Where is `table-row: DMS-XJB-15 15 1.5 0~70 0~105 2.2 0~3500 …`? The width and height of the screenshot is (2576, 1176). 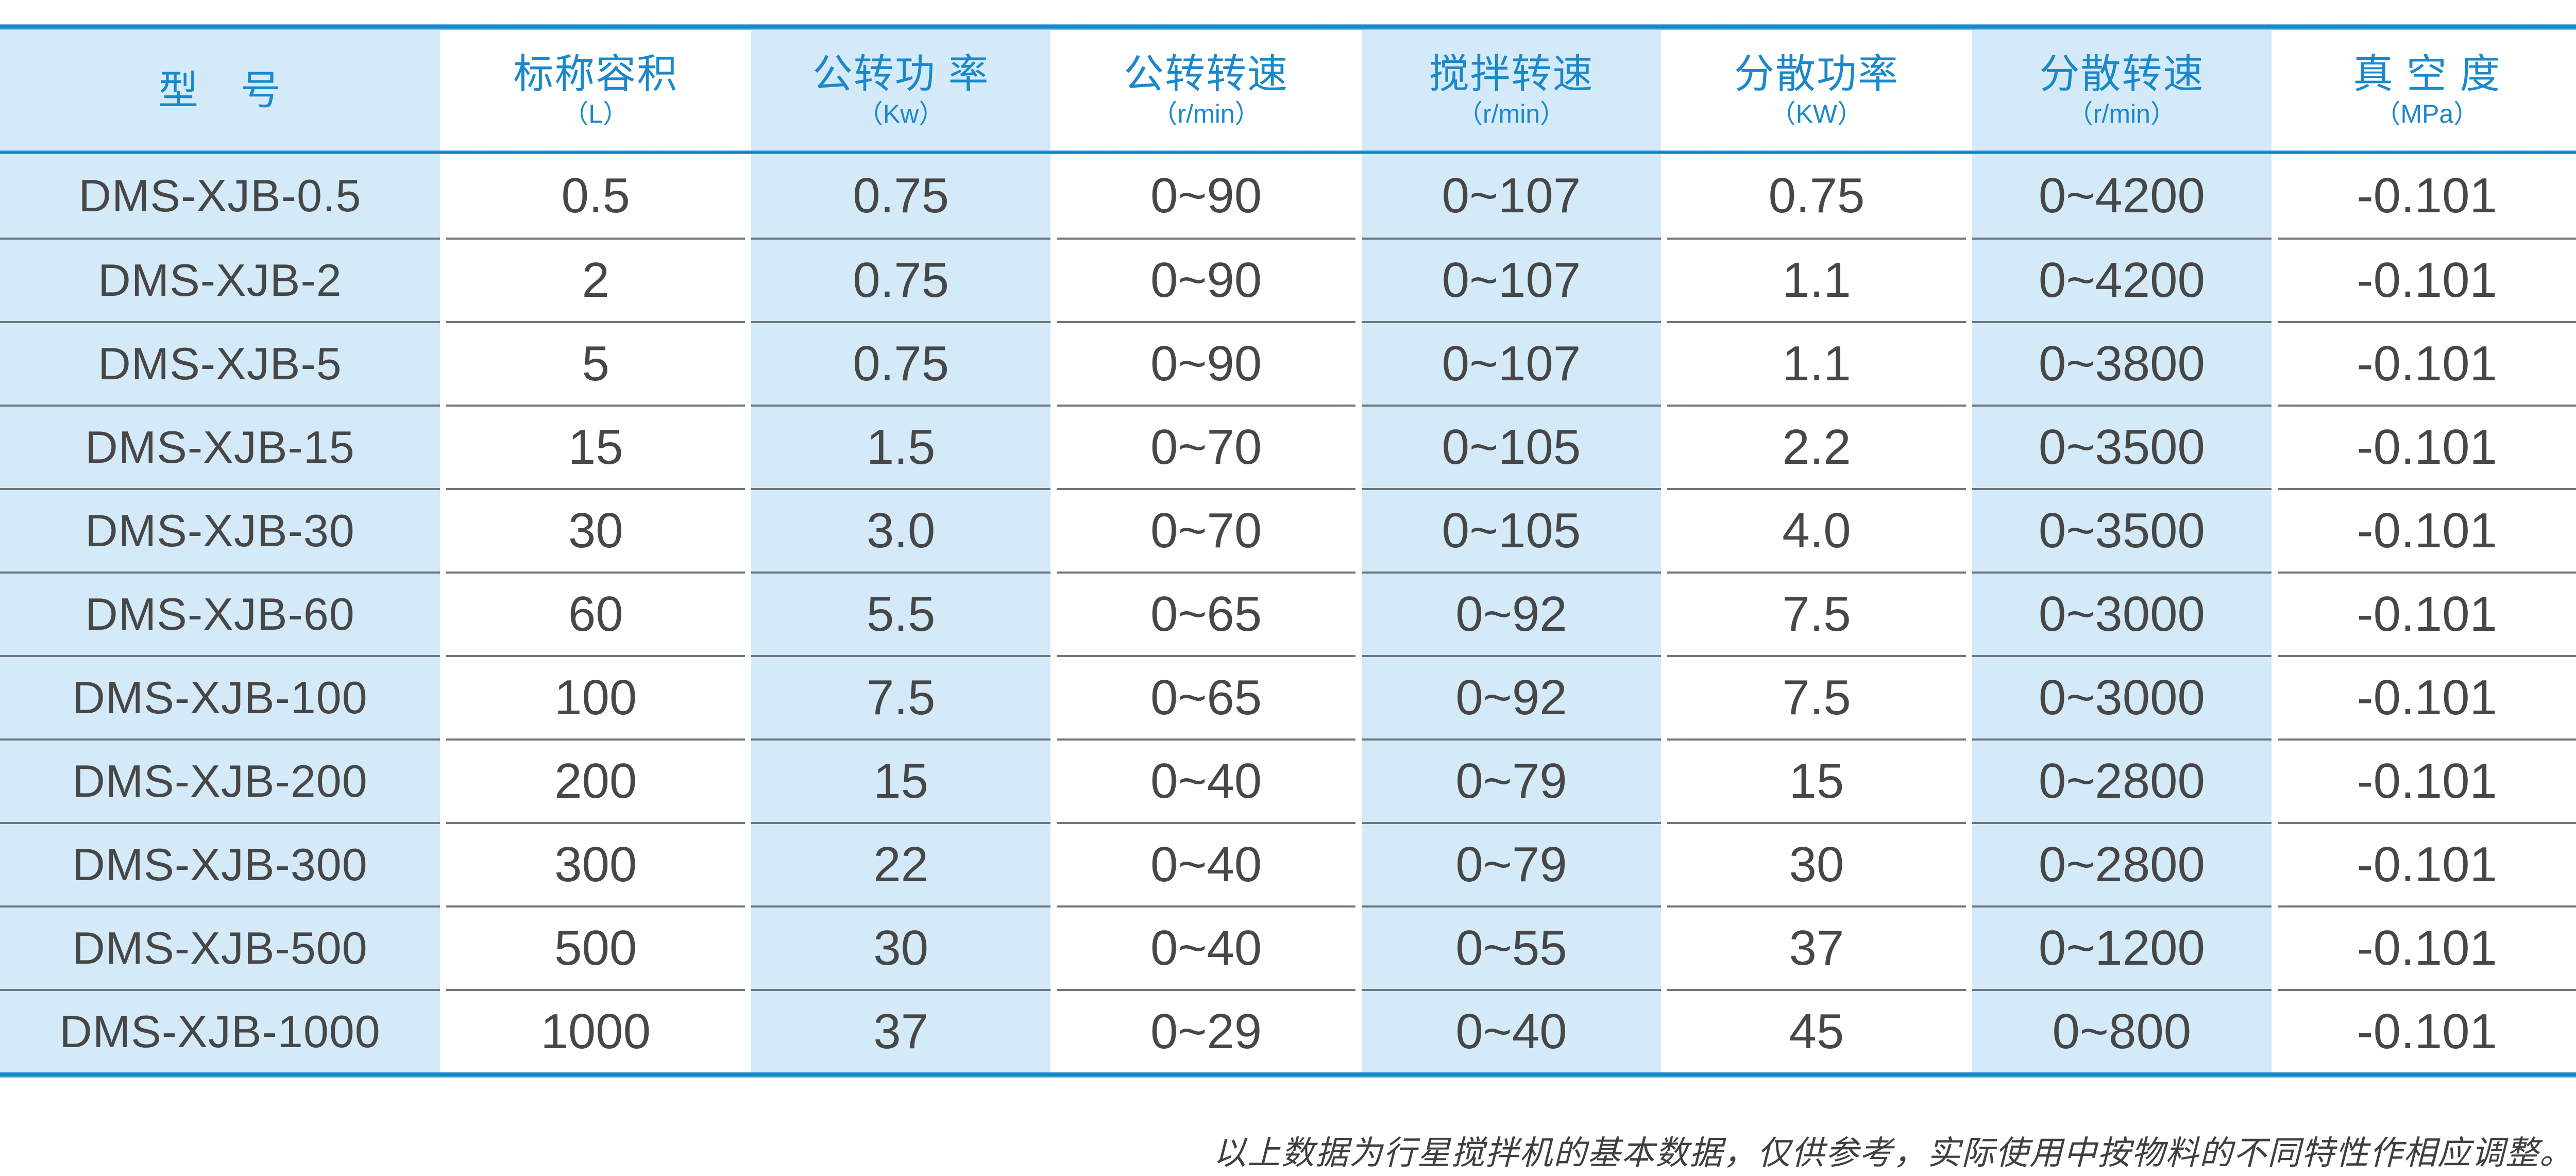
table-row: DMS-XJB-15 15 1.5 0~70 0~105 2.2 0~3500 … is located at coordinates (1288, 446).